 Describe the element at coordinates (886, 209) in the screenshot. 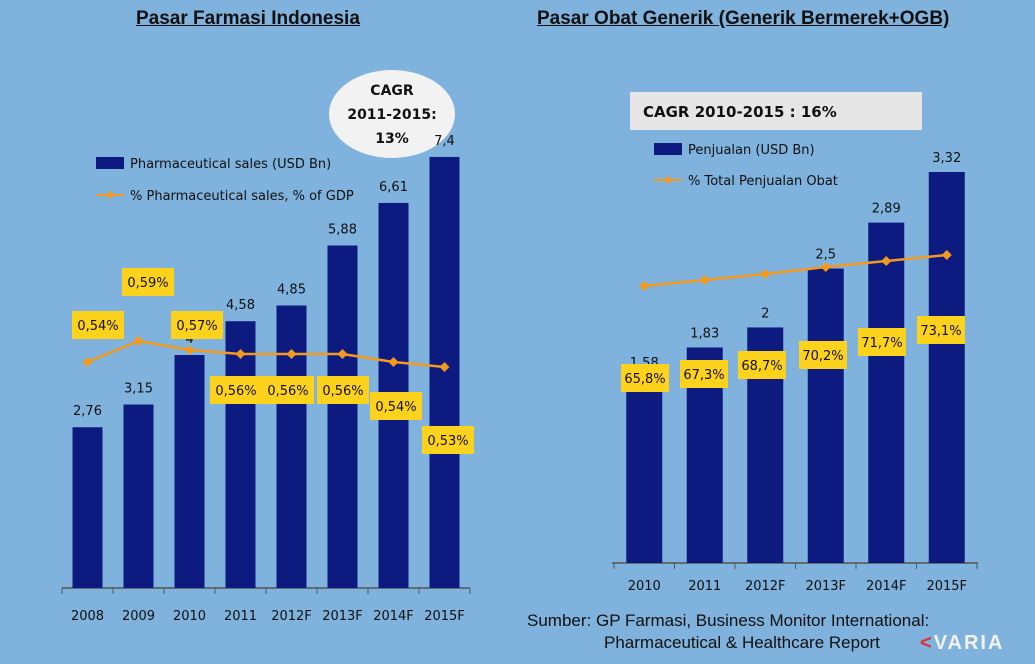

I see `right-bar-value-label: 2,89` at that location.